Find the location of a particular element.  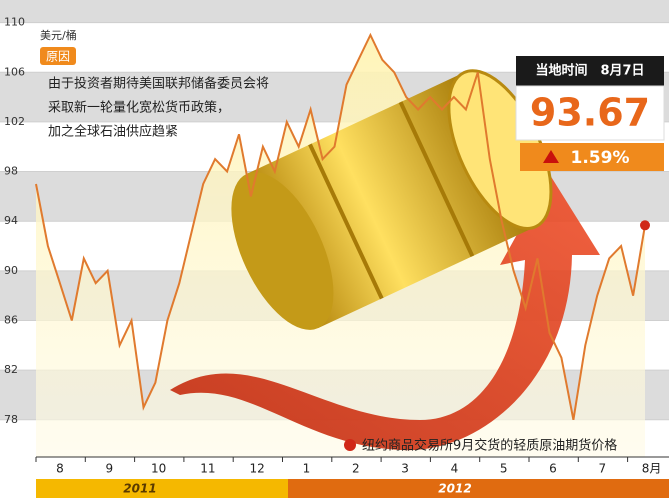

y-tick-label: 94 is located at coordinates (11, 220).